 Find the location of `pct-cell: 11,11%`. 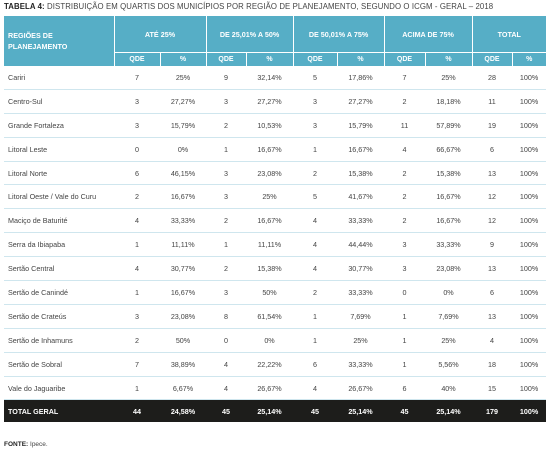

pct-cell: 11,11% is located at coordinates (183, 245).